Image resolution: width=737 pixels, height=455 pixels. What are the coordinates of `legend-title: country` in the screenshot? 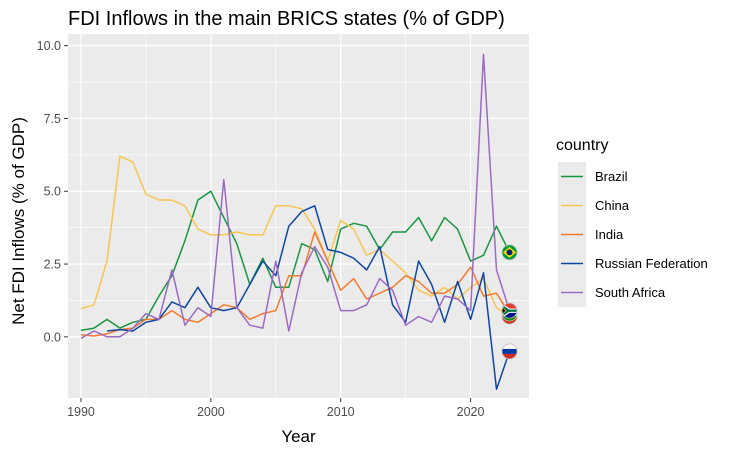 It's located at (582, 145).